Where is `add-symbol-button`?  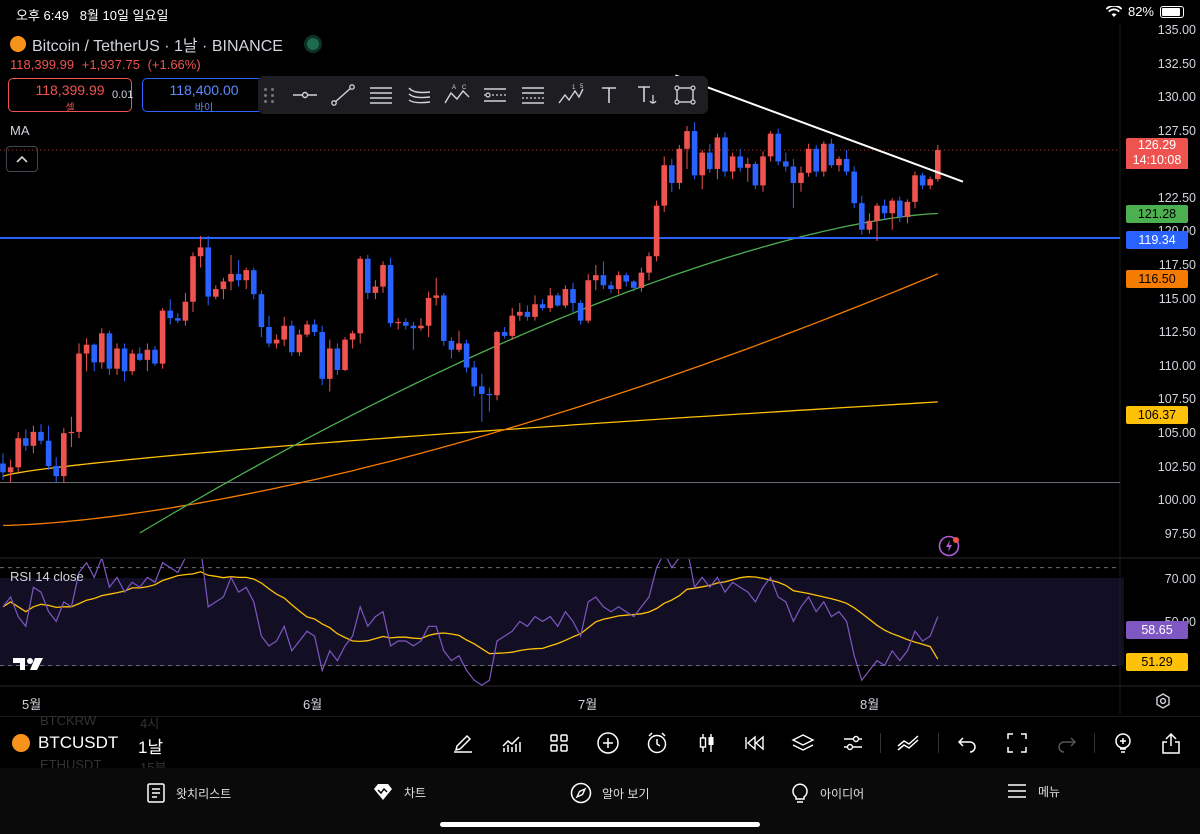
add-symbol-button is located at coordinates (608, 743).